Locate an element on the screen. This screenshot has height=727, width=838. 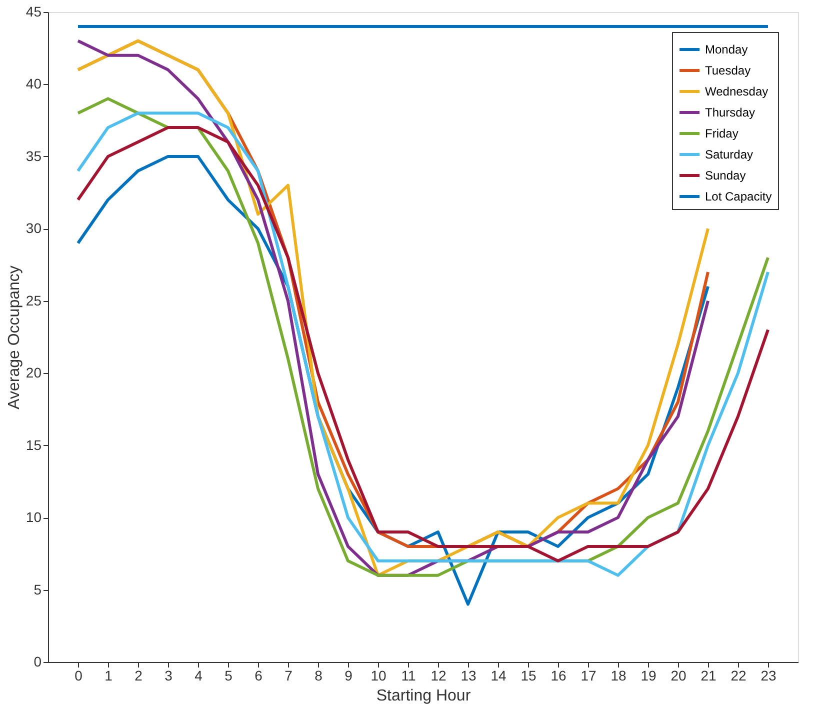
x-tick-label: 17 is located at coordinates (588, 676).